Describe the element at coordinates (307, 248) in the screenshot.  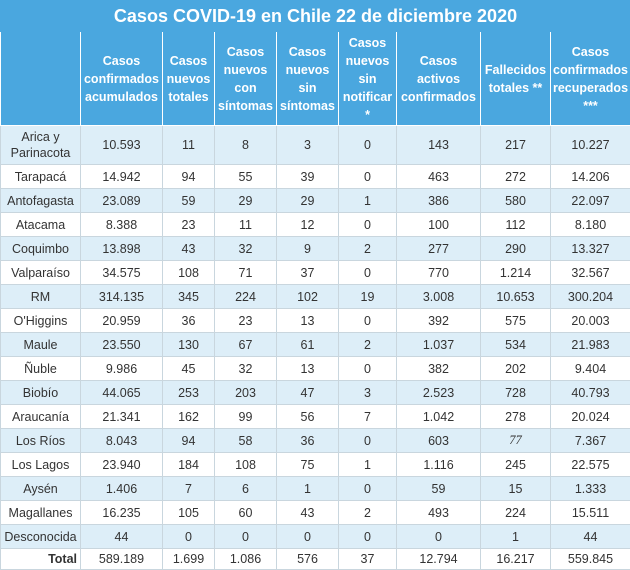
I see `cell-value: 9` at that location.